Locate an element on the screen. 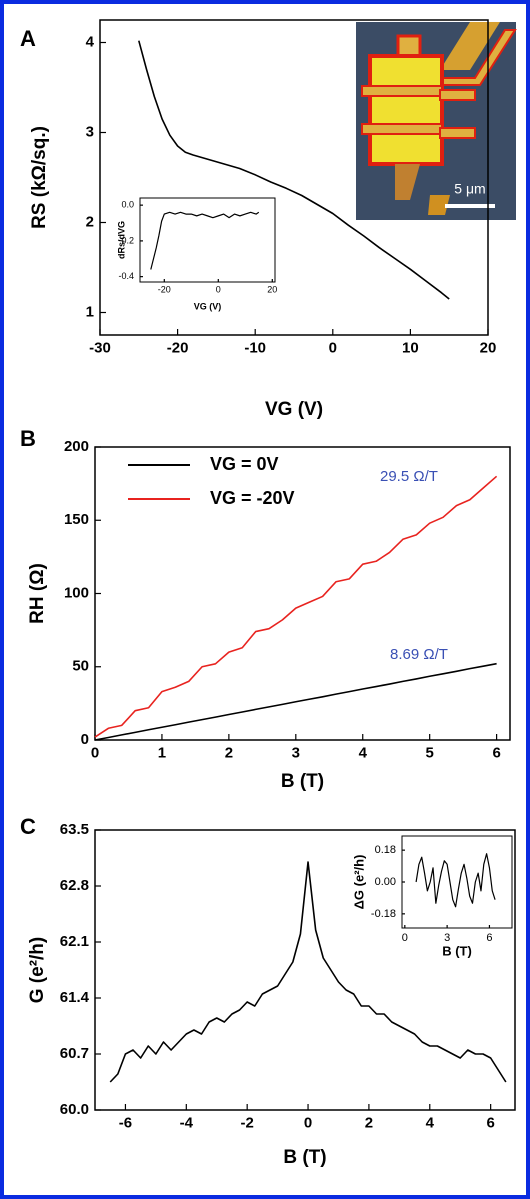 This screenshot has height=1199, width=530. legend-label: VG = -20V is located at coordinates (252, 498).